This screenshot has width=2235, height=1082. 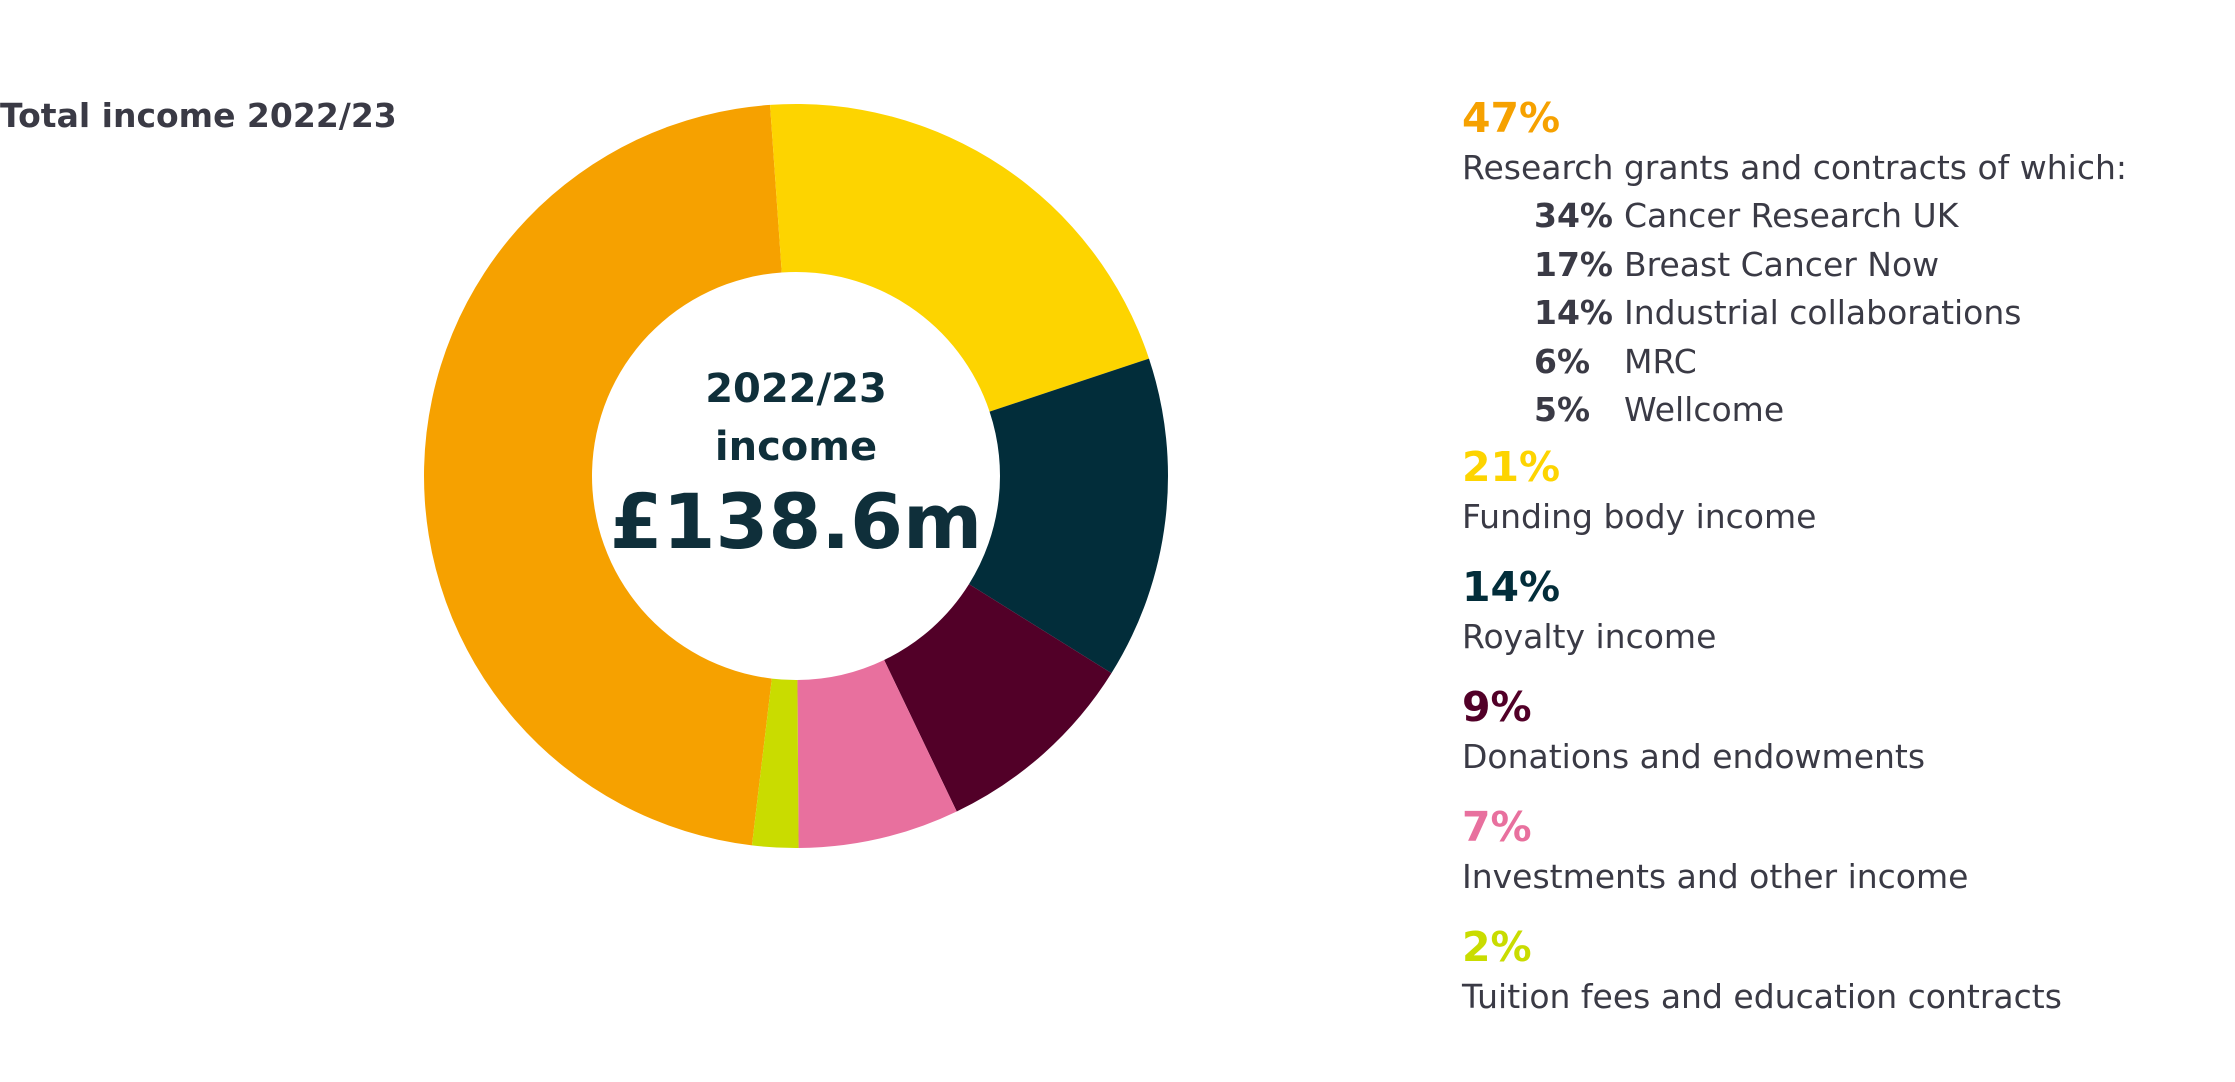 I want to click on center-caption: income, so click(x=796, y=447).